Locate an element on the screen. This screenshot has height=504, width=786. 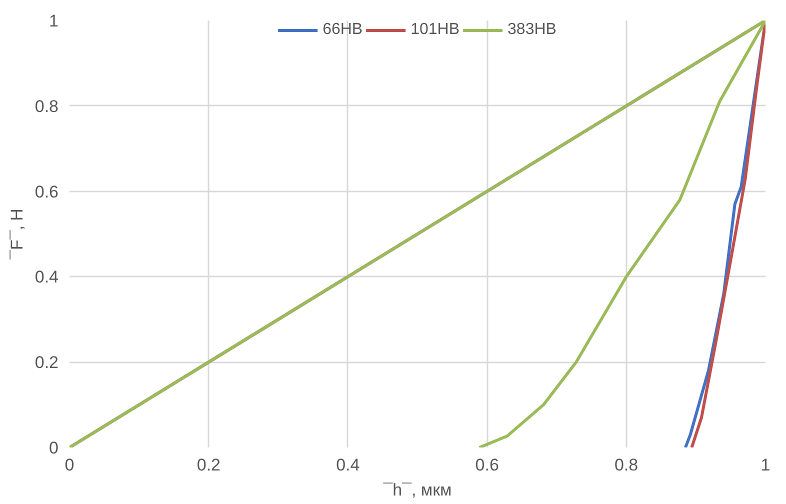
y-axis-title: ¯F¯, Н is located at coordinates (17, 234).